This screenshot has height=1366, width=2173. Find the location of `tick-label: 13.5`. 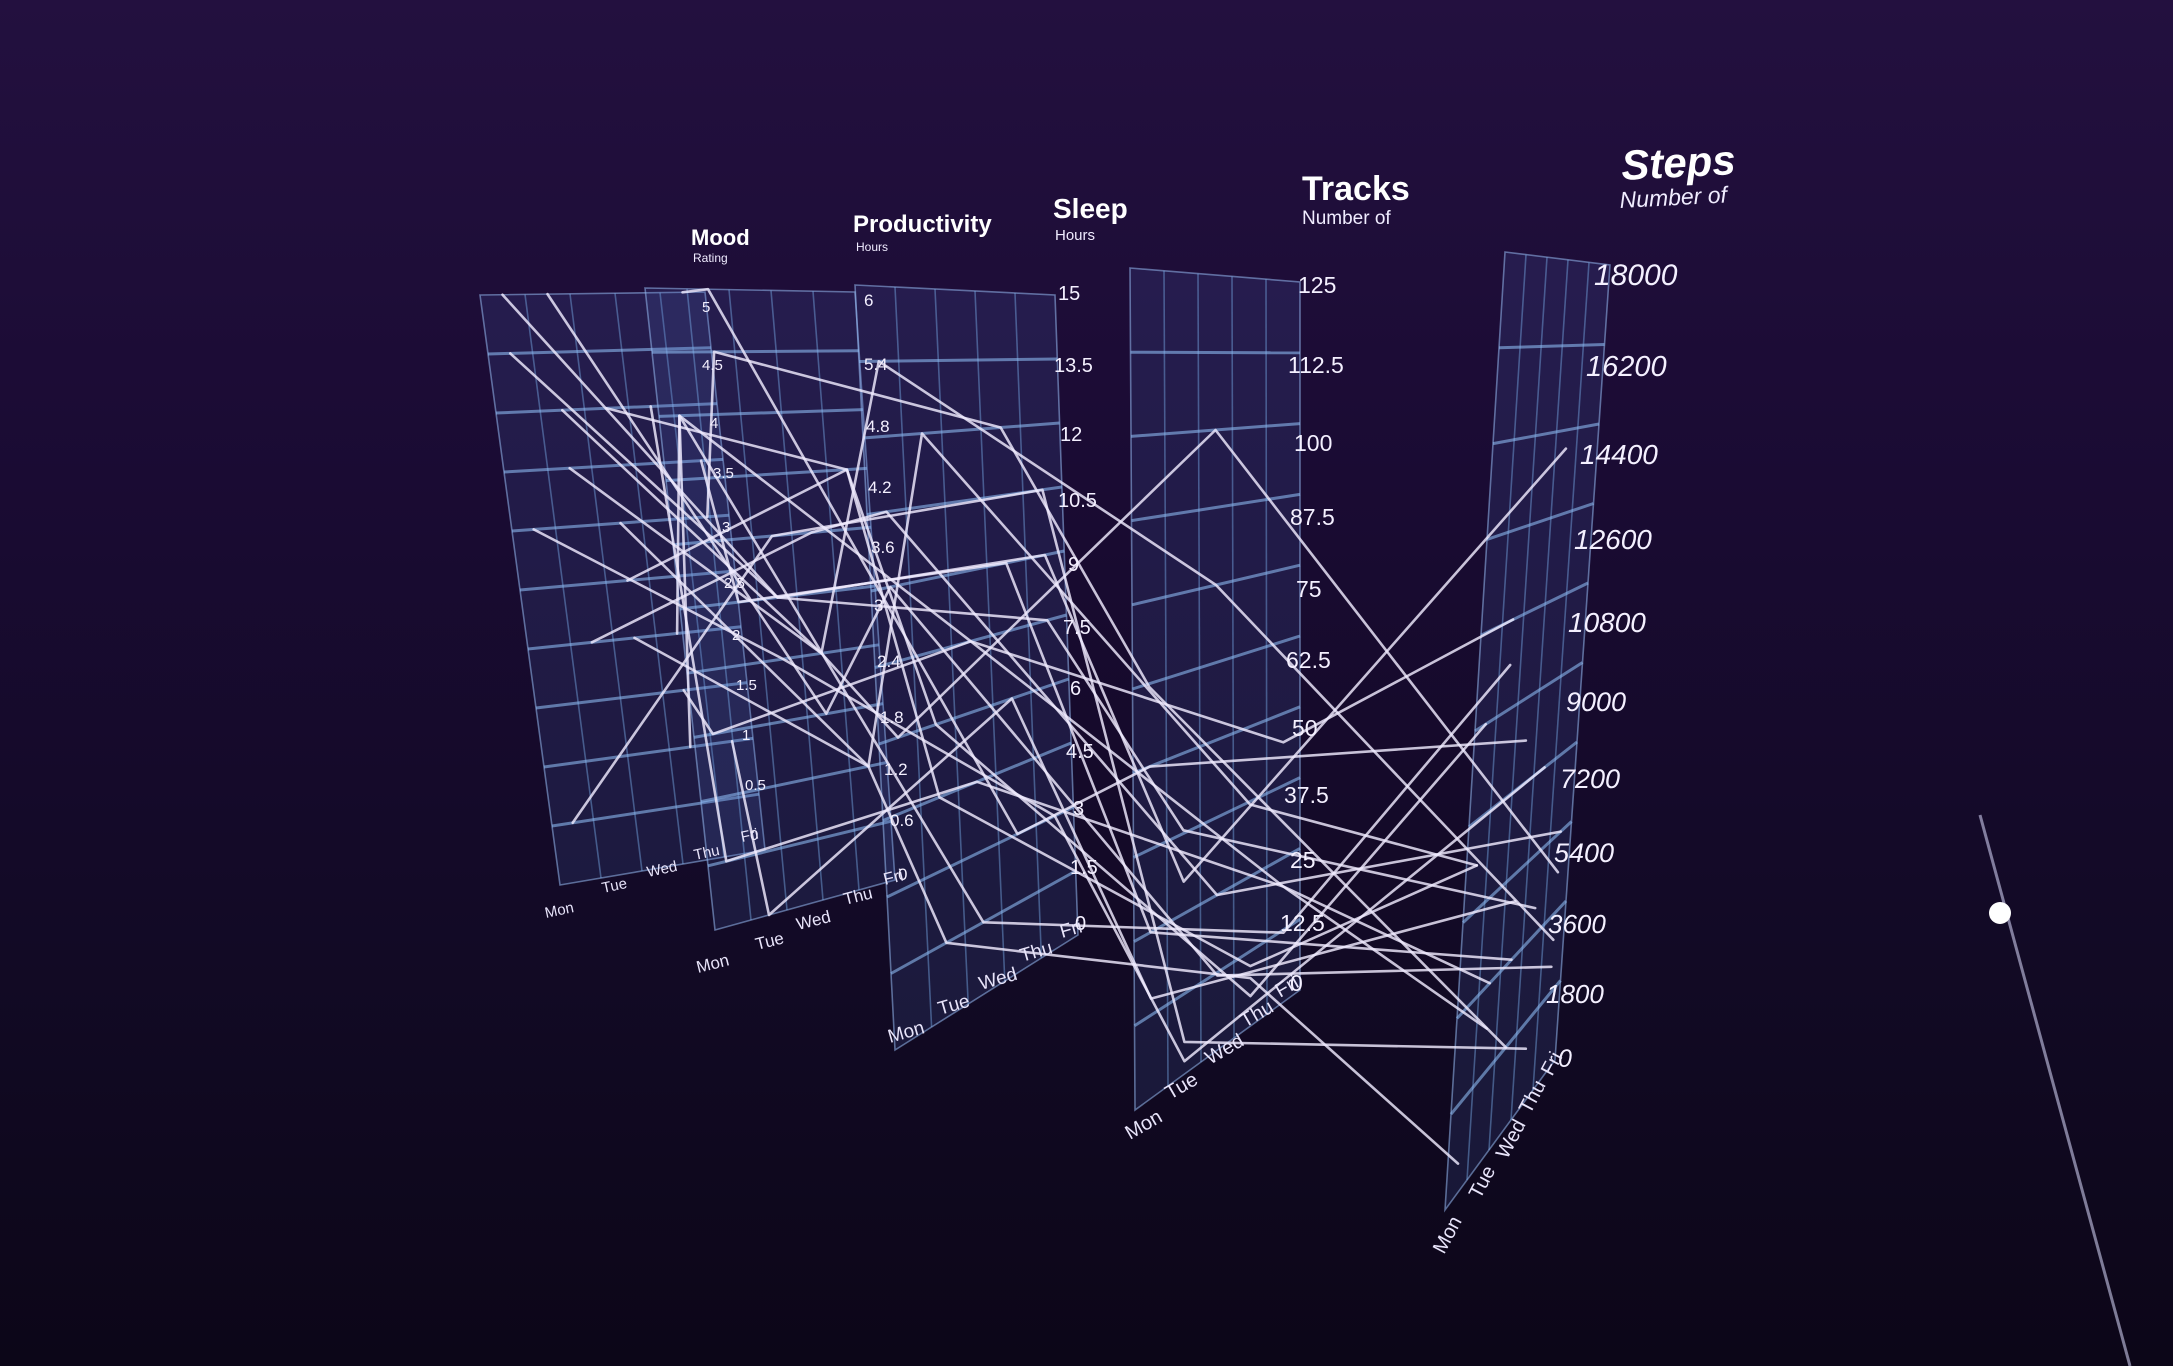

tick-label: 13.5 is located at coordinates (1073, 366).